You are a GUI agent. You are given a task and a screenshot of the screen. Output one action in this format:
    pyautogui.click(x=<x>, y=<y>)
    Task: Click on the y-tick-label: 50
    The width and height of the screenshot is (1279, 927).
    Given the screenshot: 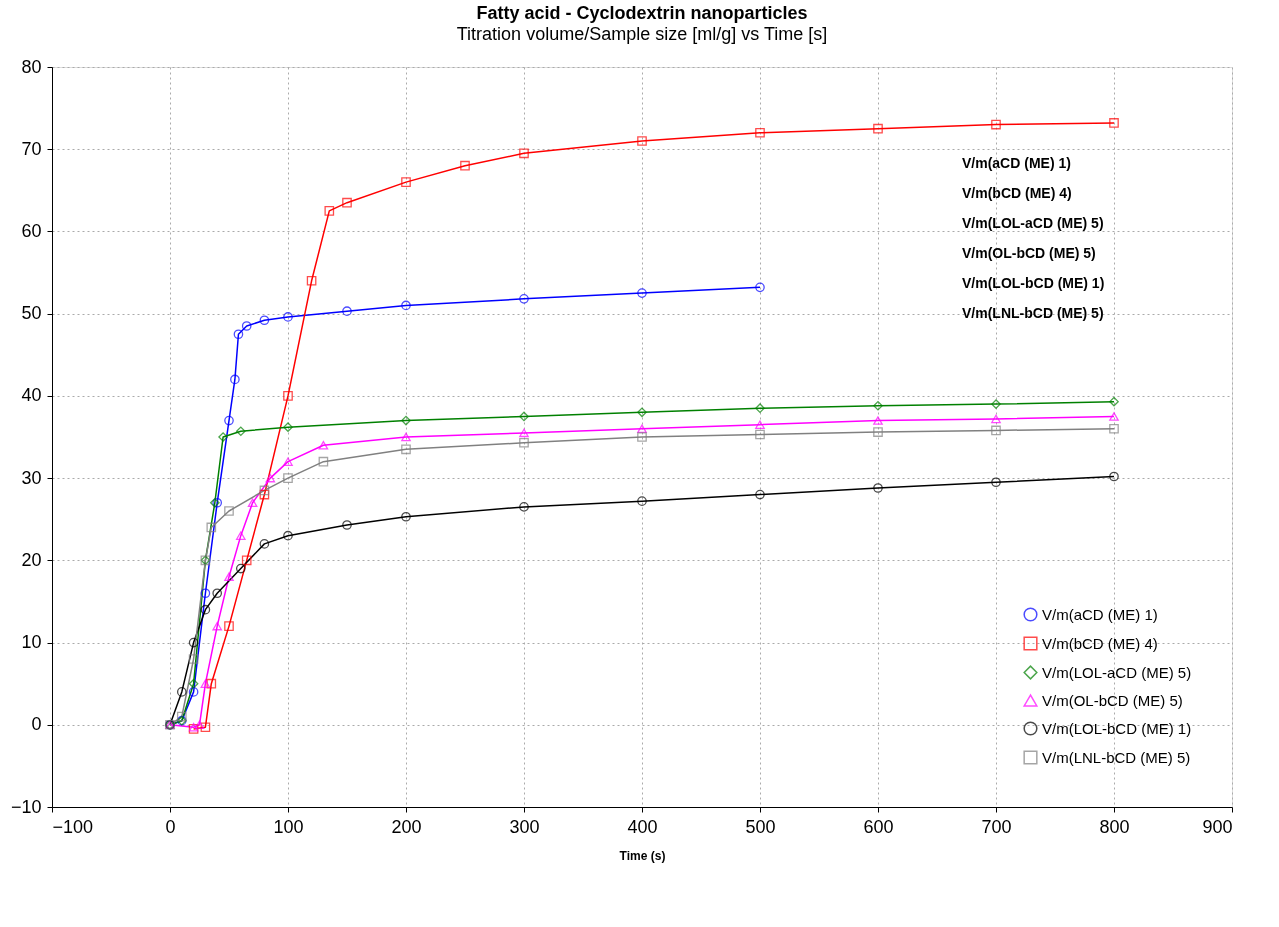 What is the action you would take?
    pyautogui.click(x=31, y=313)
    